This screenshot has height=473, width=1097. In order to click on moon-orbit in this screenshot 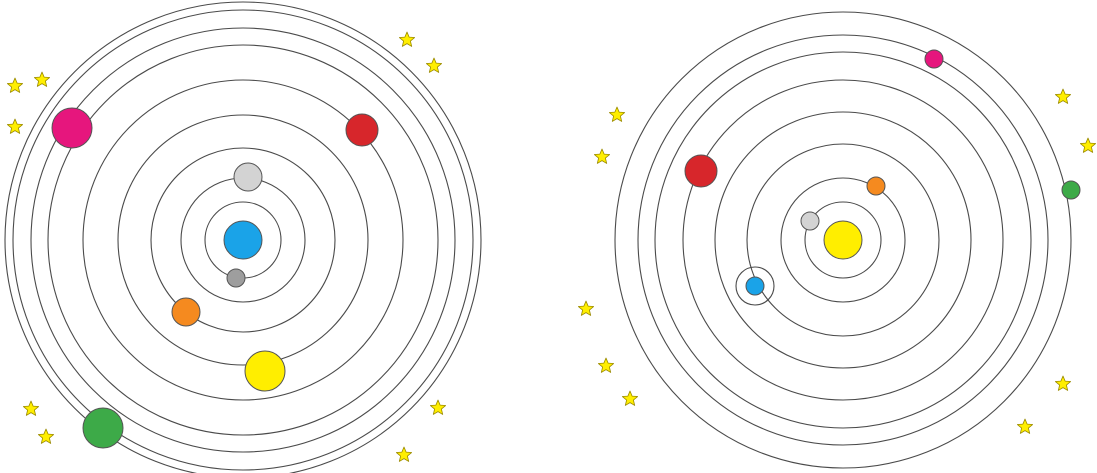, I will do `click(755, 286)`.